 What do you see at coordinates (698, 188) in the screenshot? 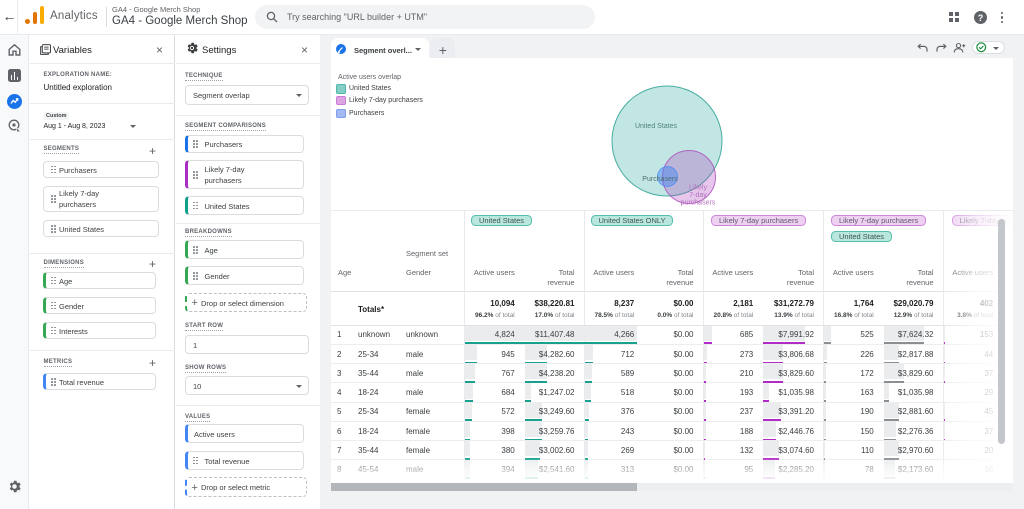
I see `svg-text: Likely` at bounding box center [698, 188].